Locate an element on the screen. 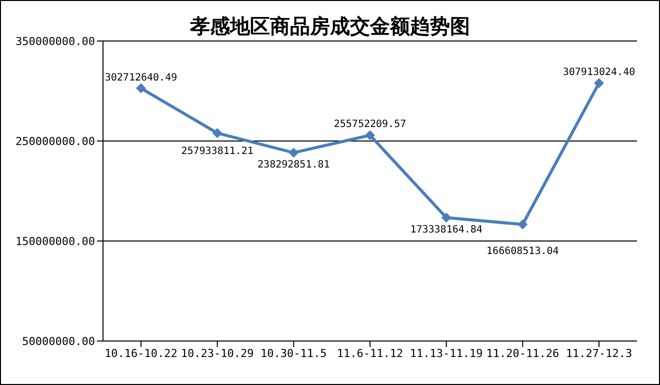  x-tick-label: 11.6-11.12 is located at coordinates (370, 353).